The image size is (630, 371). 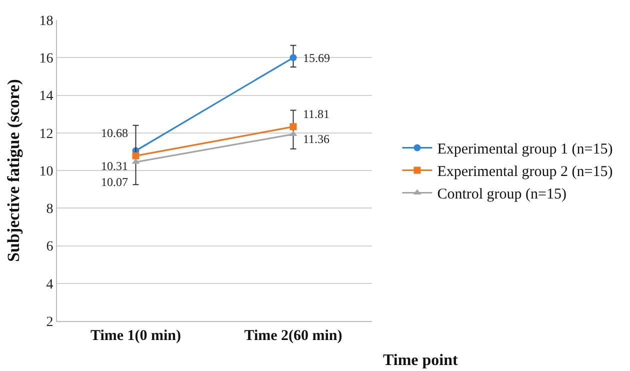 I want to click on x-tick-label: Time 1(0 min), so click(x=136, y=336).